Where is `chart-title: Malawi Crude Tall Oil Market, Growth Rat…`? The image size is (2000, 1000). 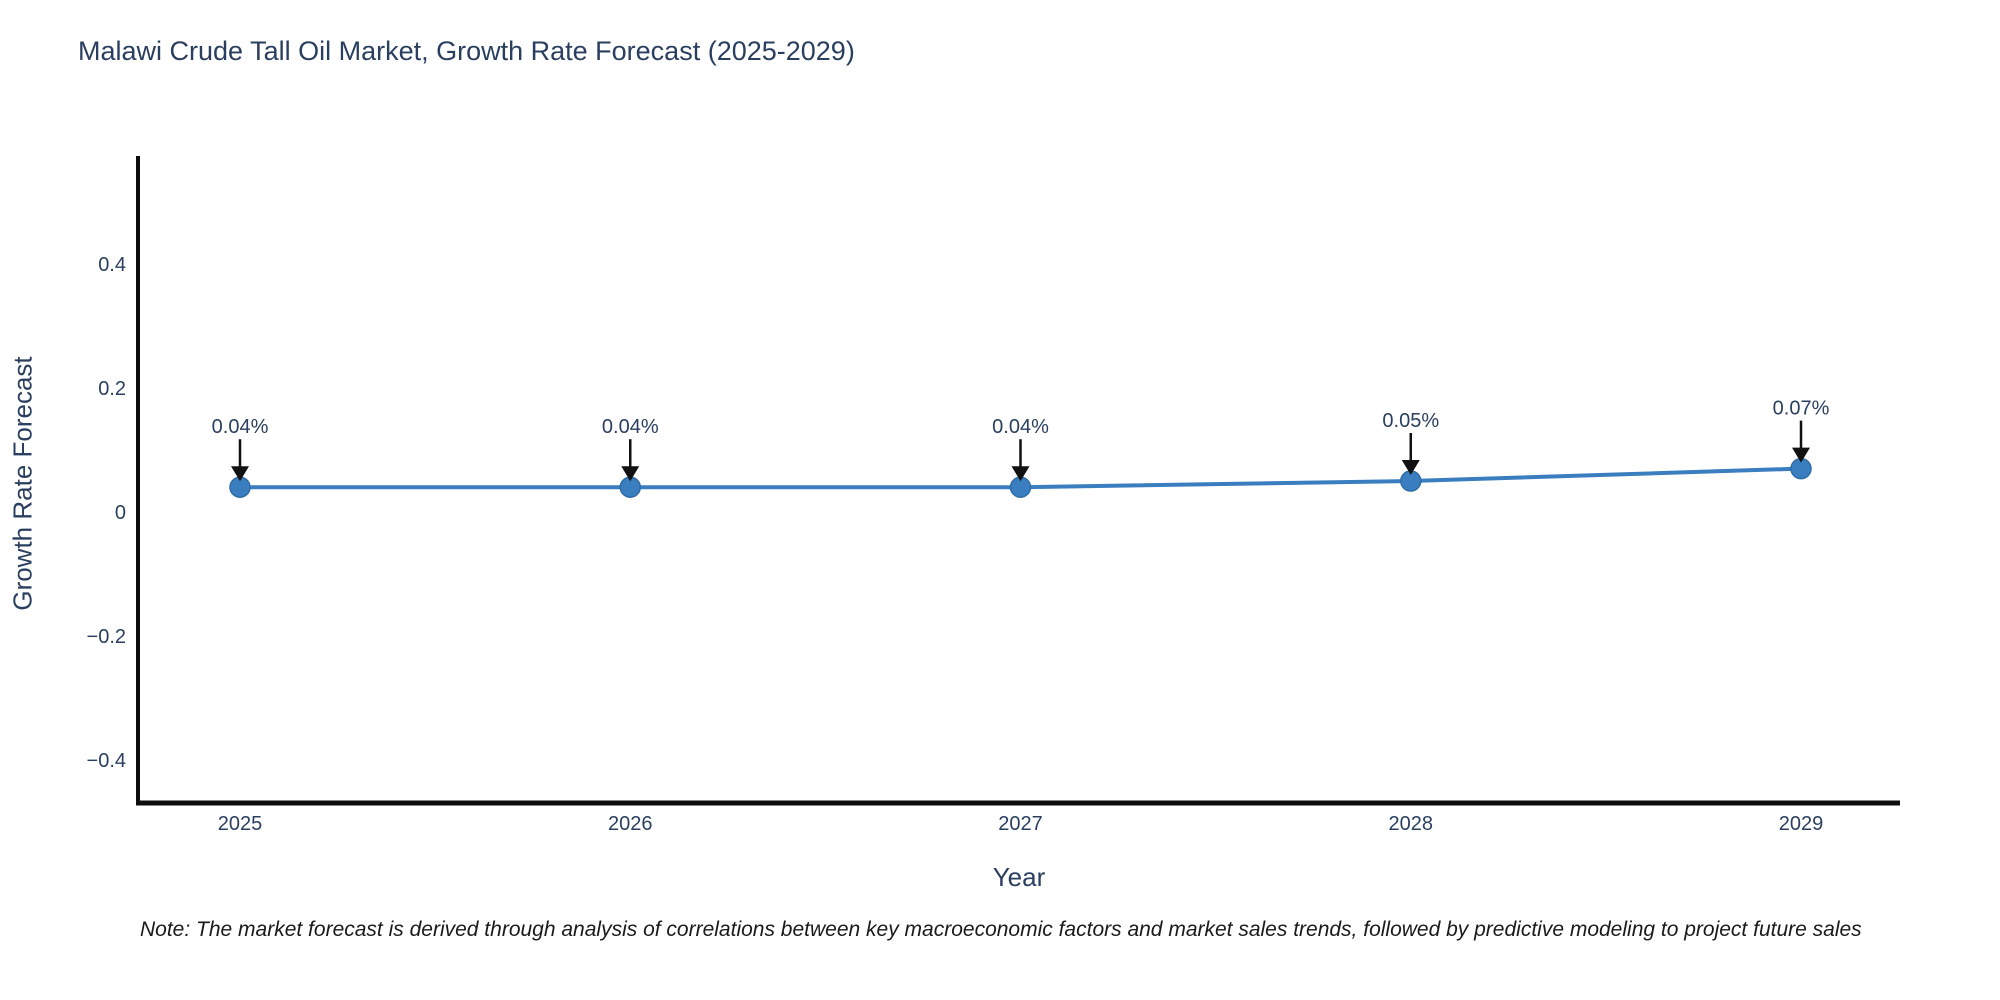 chart-title: Malawi Crude Tall Oil Market, Growth Rat… is located at coordinates (466, 51).